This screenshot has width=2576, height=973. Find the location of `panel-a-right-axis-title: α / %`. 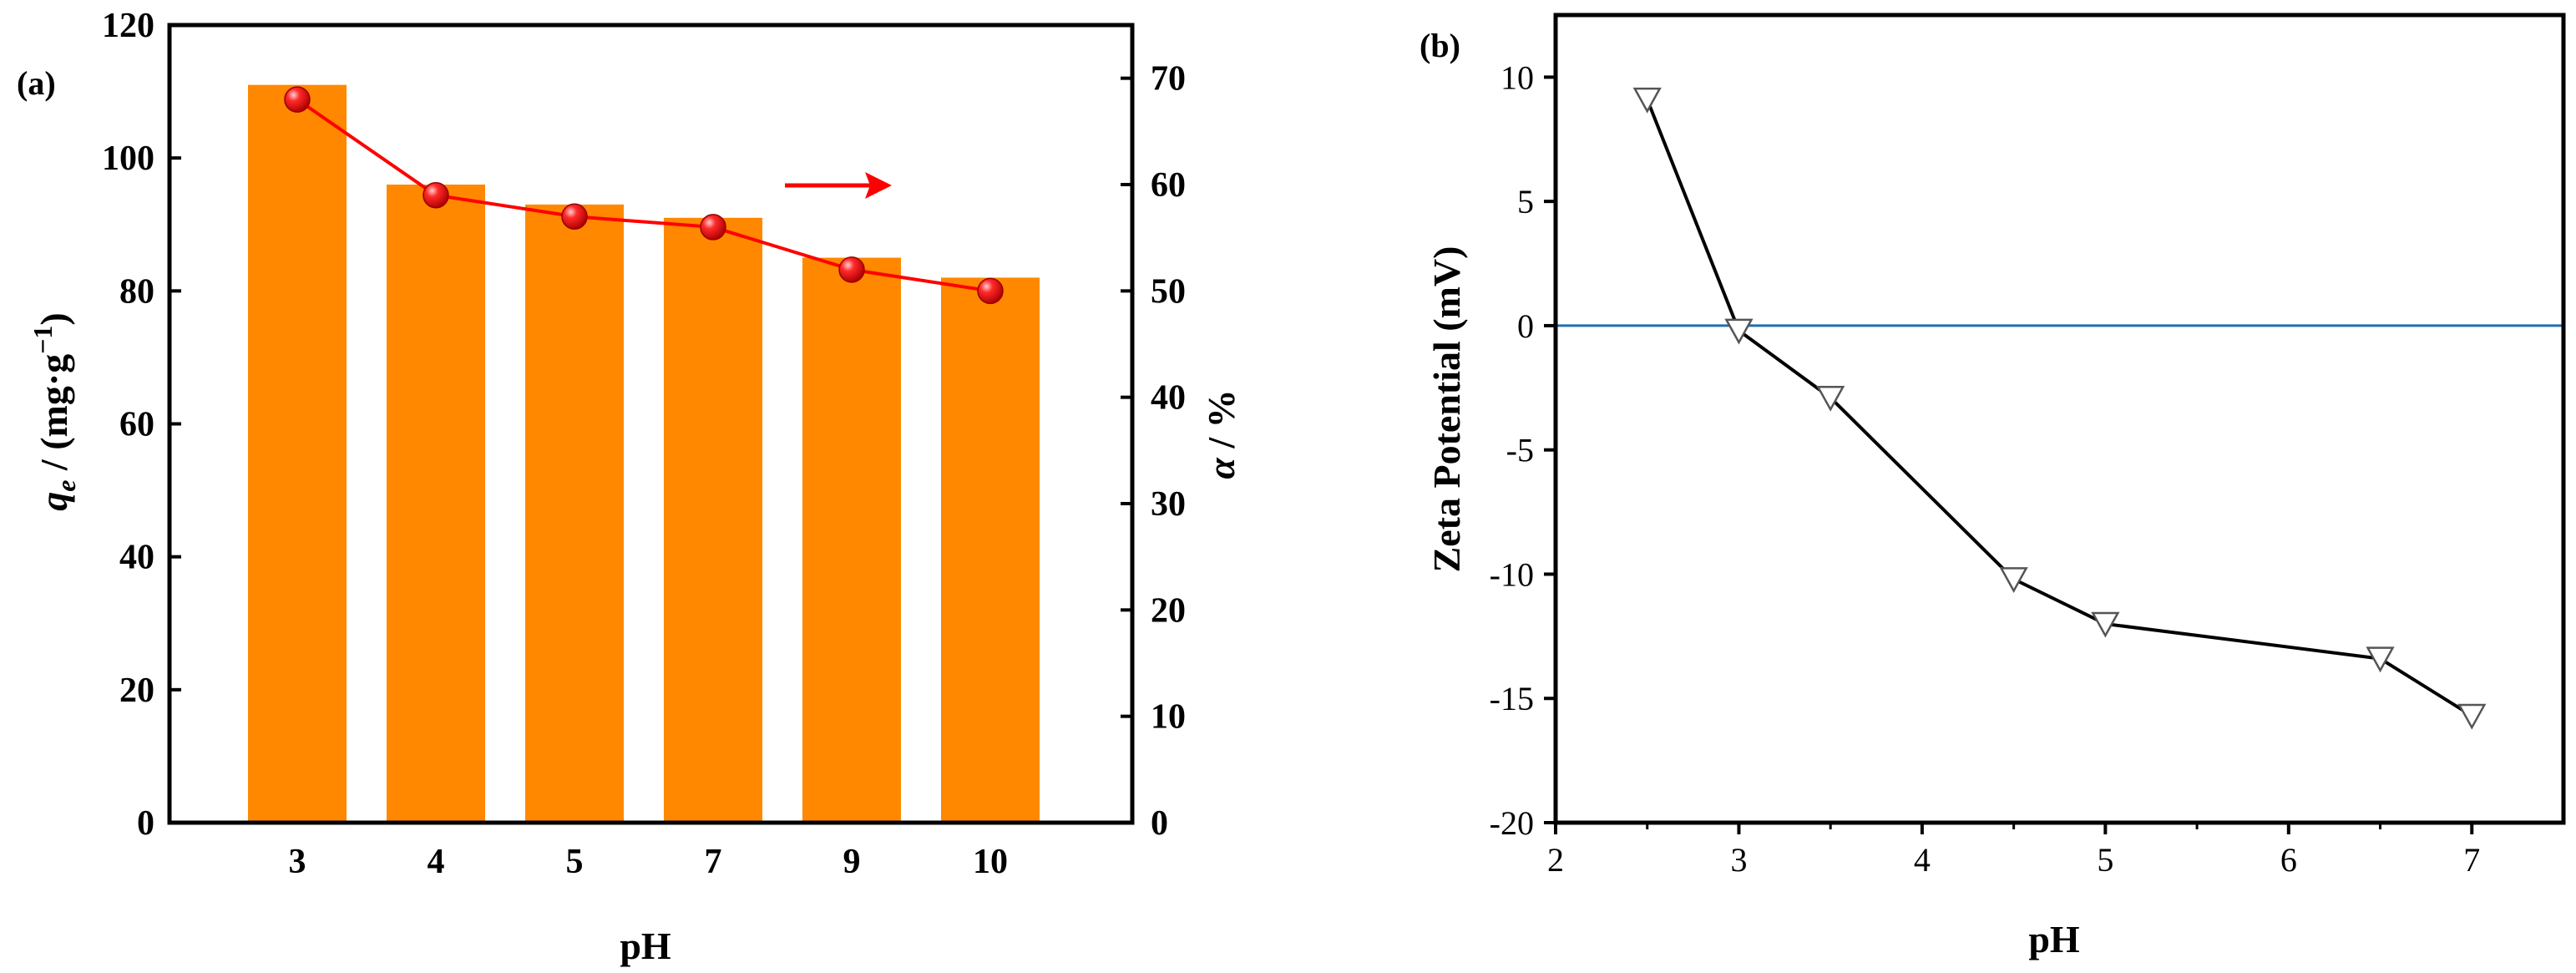

panel-a-right-axis-title: α / % is located at coordinates (1221, 434).